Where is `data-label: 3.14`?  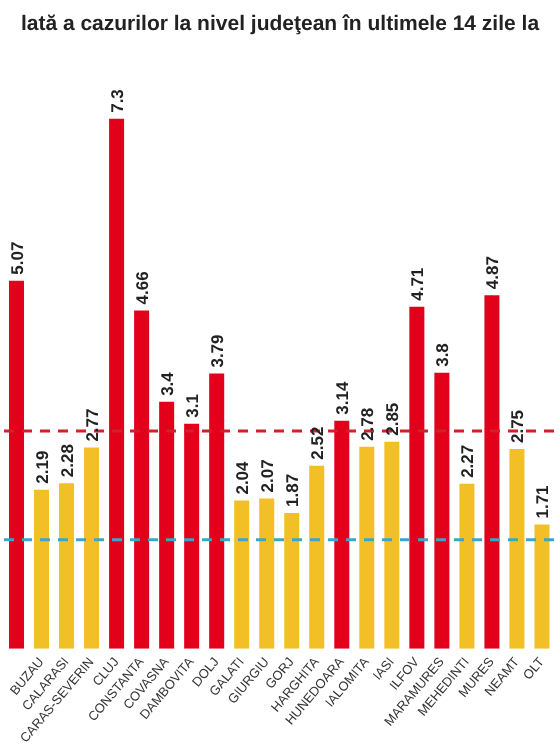
data-label: 3.14 is located at coordinates (341, 398).